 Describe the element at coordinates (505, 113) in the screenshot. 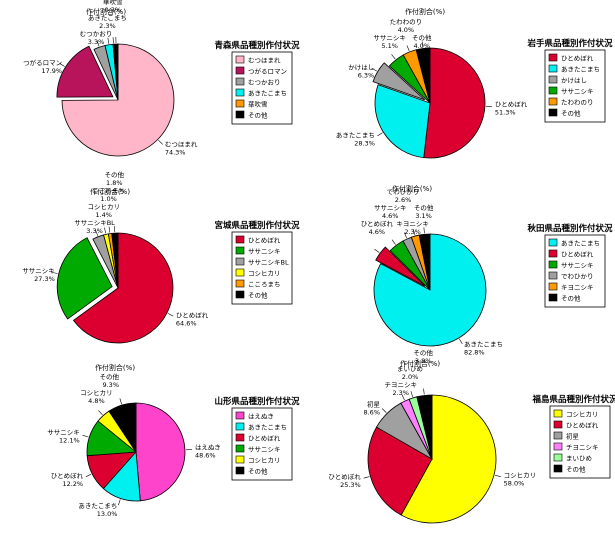

I see `slice-label-pct: 51.3%` at that location.